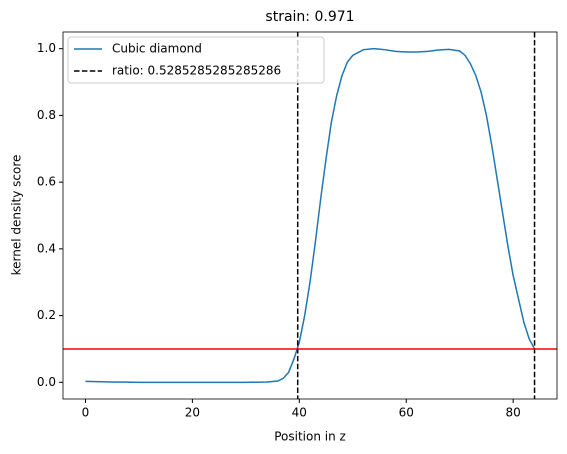 This screenshot has width=567, height=454. Describe the element at coordinates (309, 17) in the screenshot. I see `chart-title: strain: 0.971` at that location.